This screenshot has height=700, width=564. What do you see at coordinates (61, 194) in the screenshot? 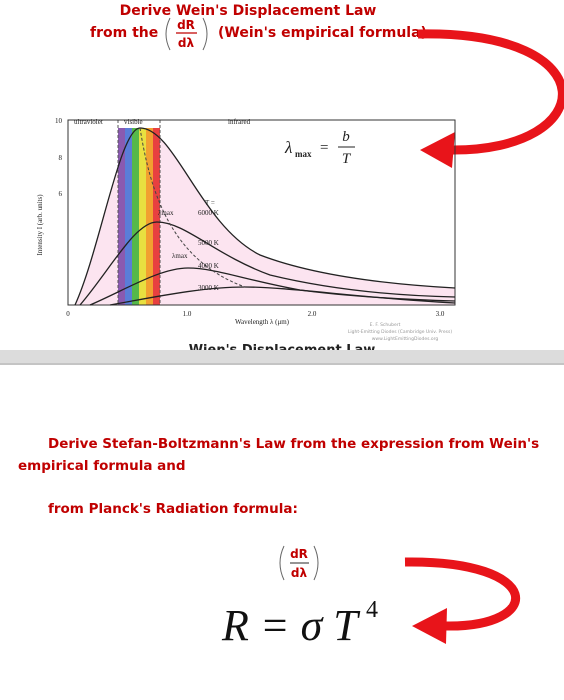
I see `y-tick-label: 6` at bounding box center [61, 194].